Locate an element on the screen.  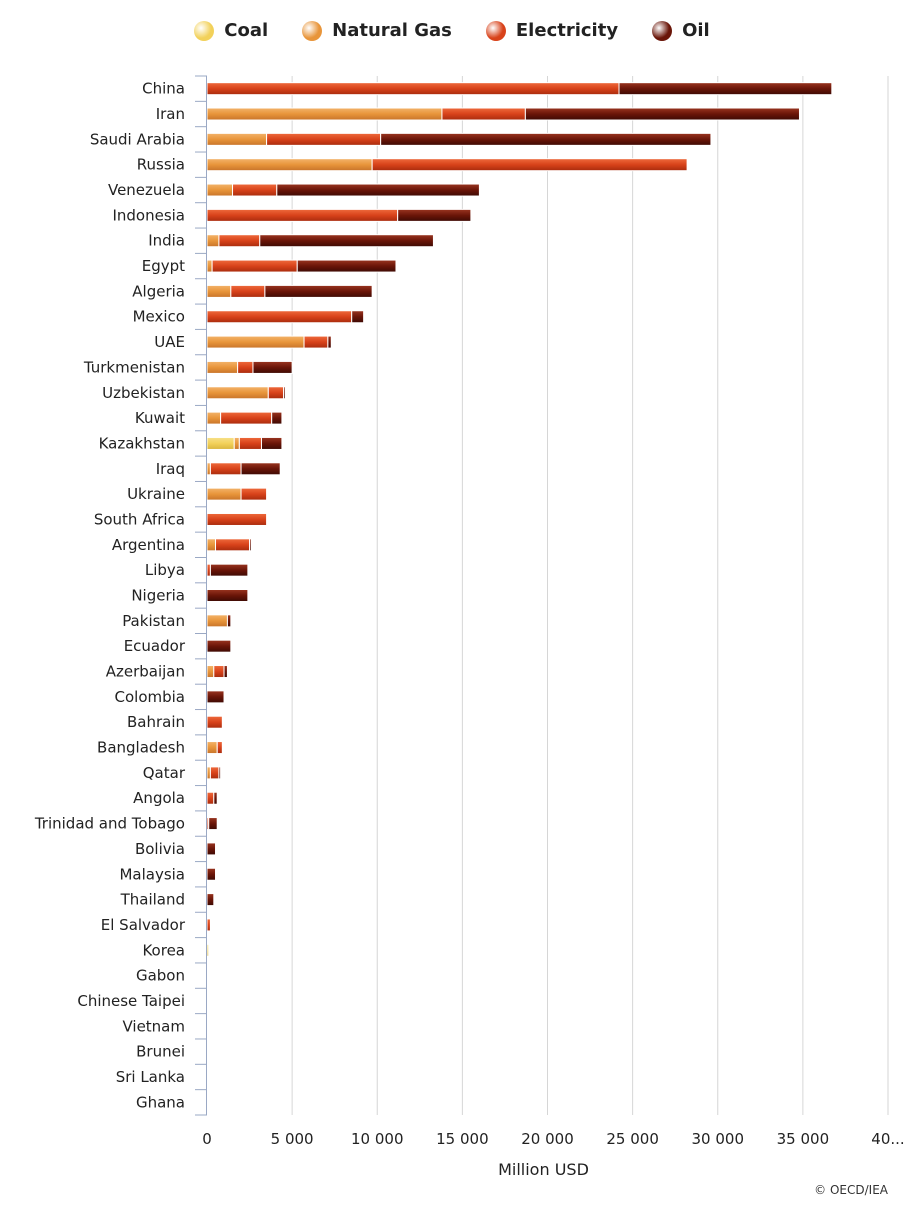
bar-segment-electricity-argentina is located at coordinates (233, 545).